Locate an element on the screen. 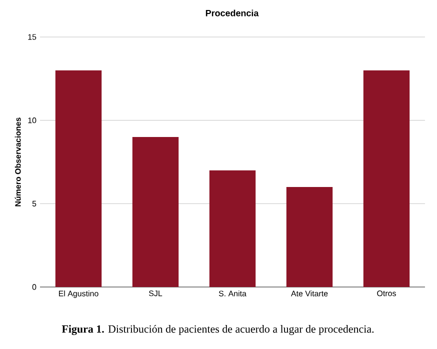 The height and width of the screenshot is (349, 437). chart-title: Procedencia is located at coordinates (232, 13).